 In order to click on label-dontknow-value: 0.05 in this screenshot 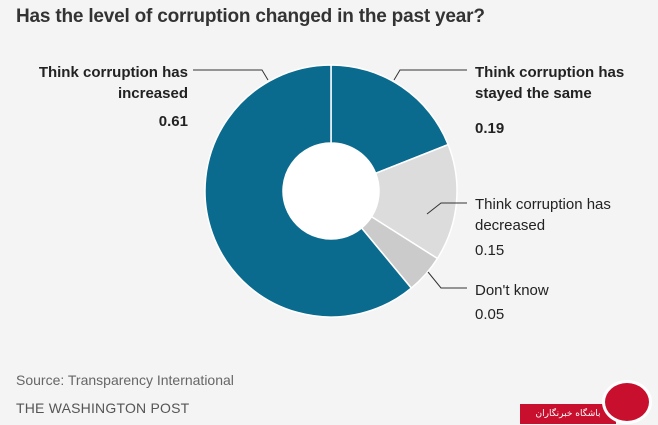, I will do `click(490, 314)`.